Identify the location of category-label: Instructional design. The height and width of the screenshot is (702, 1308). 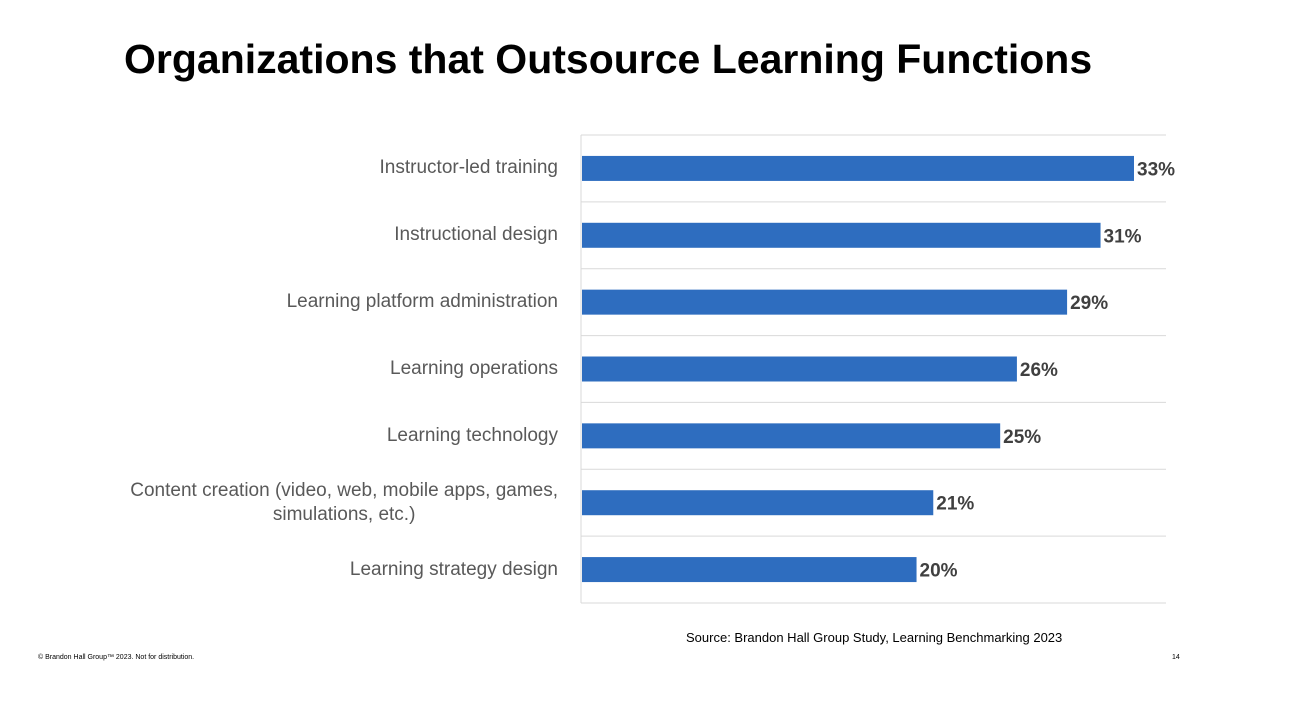
(476, 235).